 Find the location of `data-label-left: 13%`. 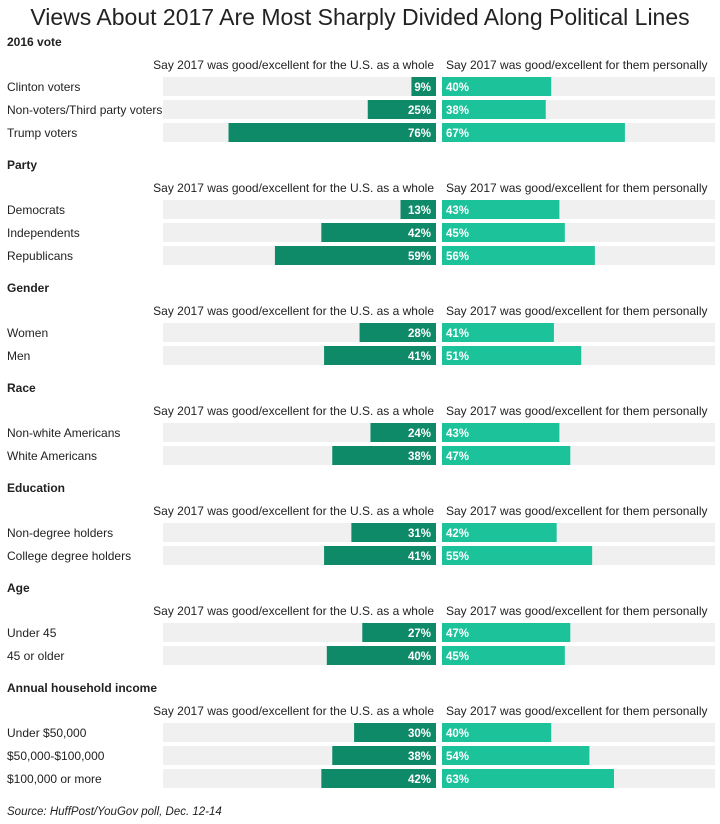

data-label-left: 13% is located at coordinates (419, 211).